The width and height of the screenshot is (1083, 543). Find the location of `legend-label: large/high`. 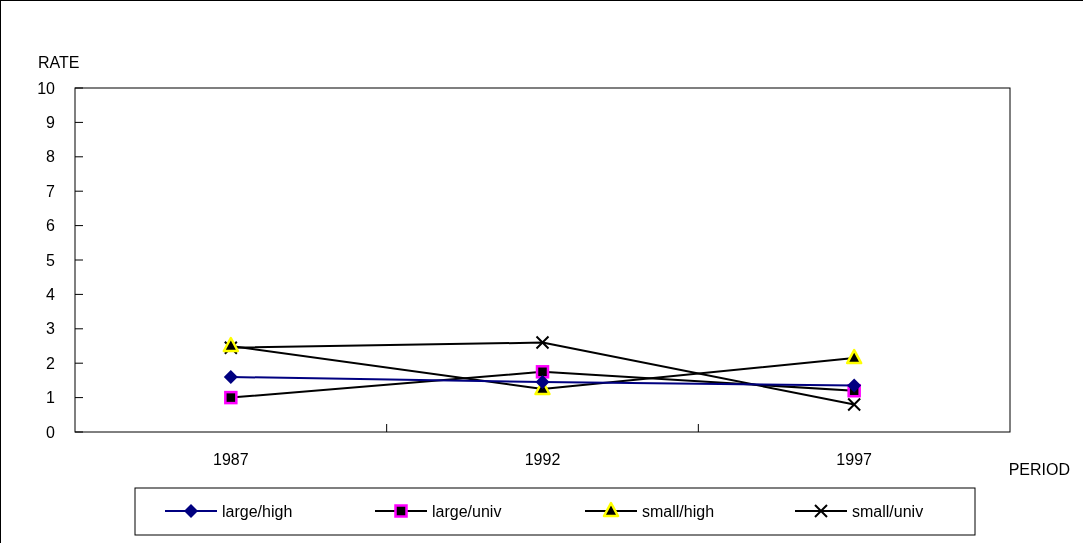

legend-label: large/high is located at coordinates (257, 511).